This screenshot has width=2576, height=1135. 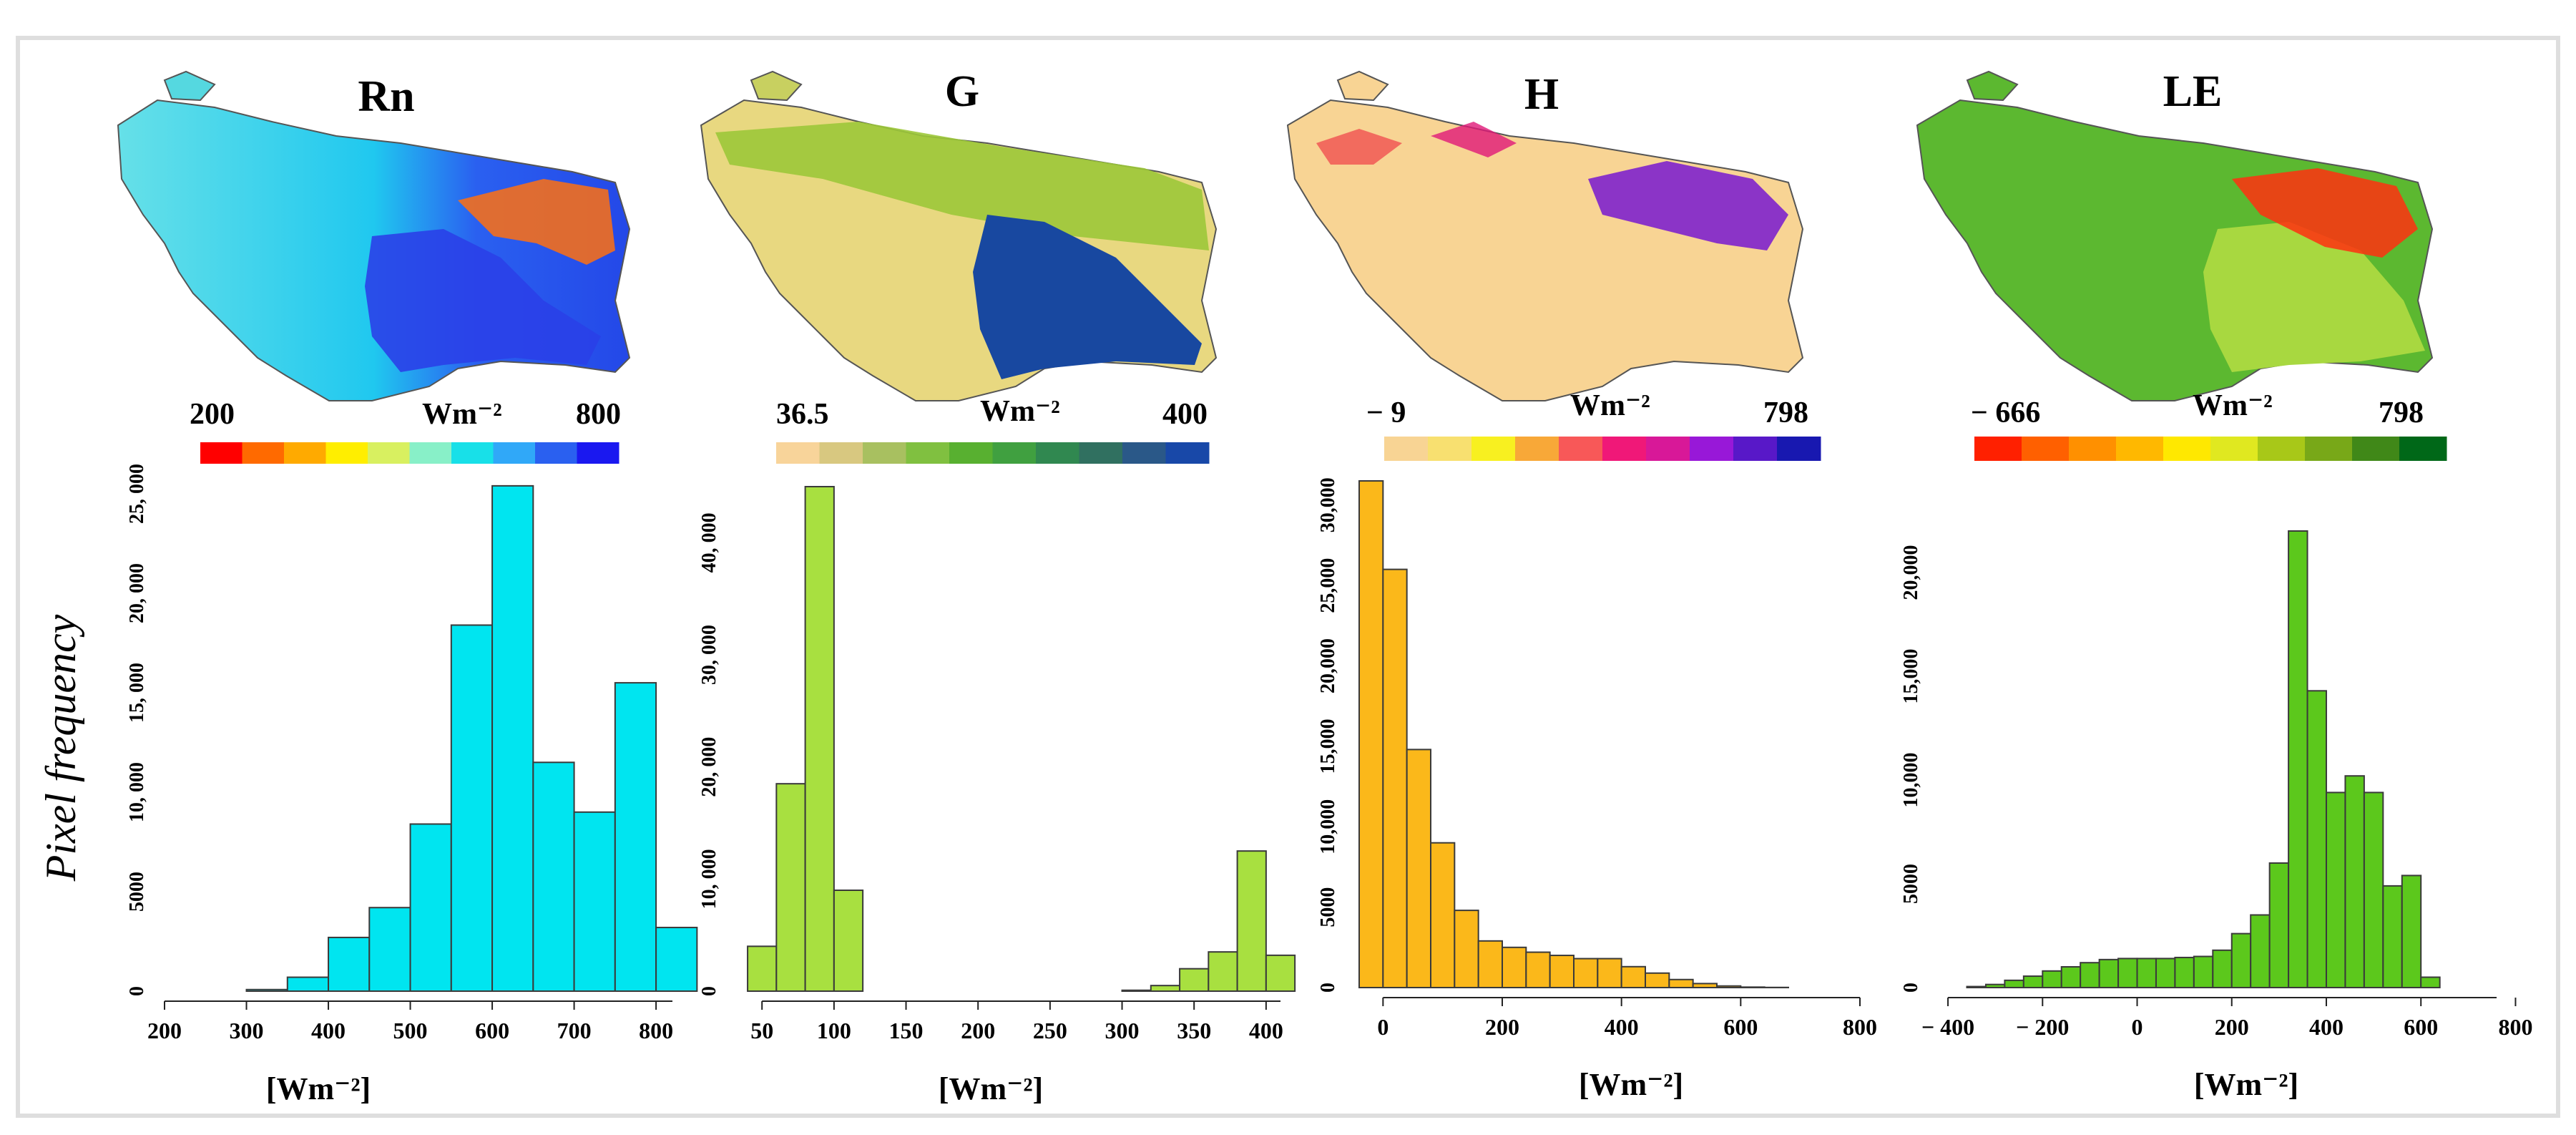 What do you see at coordinates (1386, 412) in the screenshot?
I see `colorbar-min-h: − 9` at bounding box center [1386, 412].